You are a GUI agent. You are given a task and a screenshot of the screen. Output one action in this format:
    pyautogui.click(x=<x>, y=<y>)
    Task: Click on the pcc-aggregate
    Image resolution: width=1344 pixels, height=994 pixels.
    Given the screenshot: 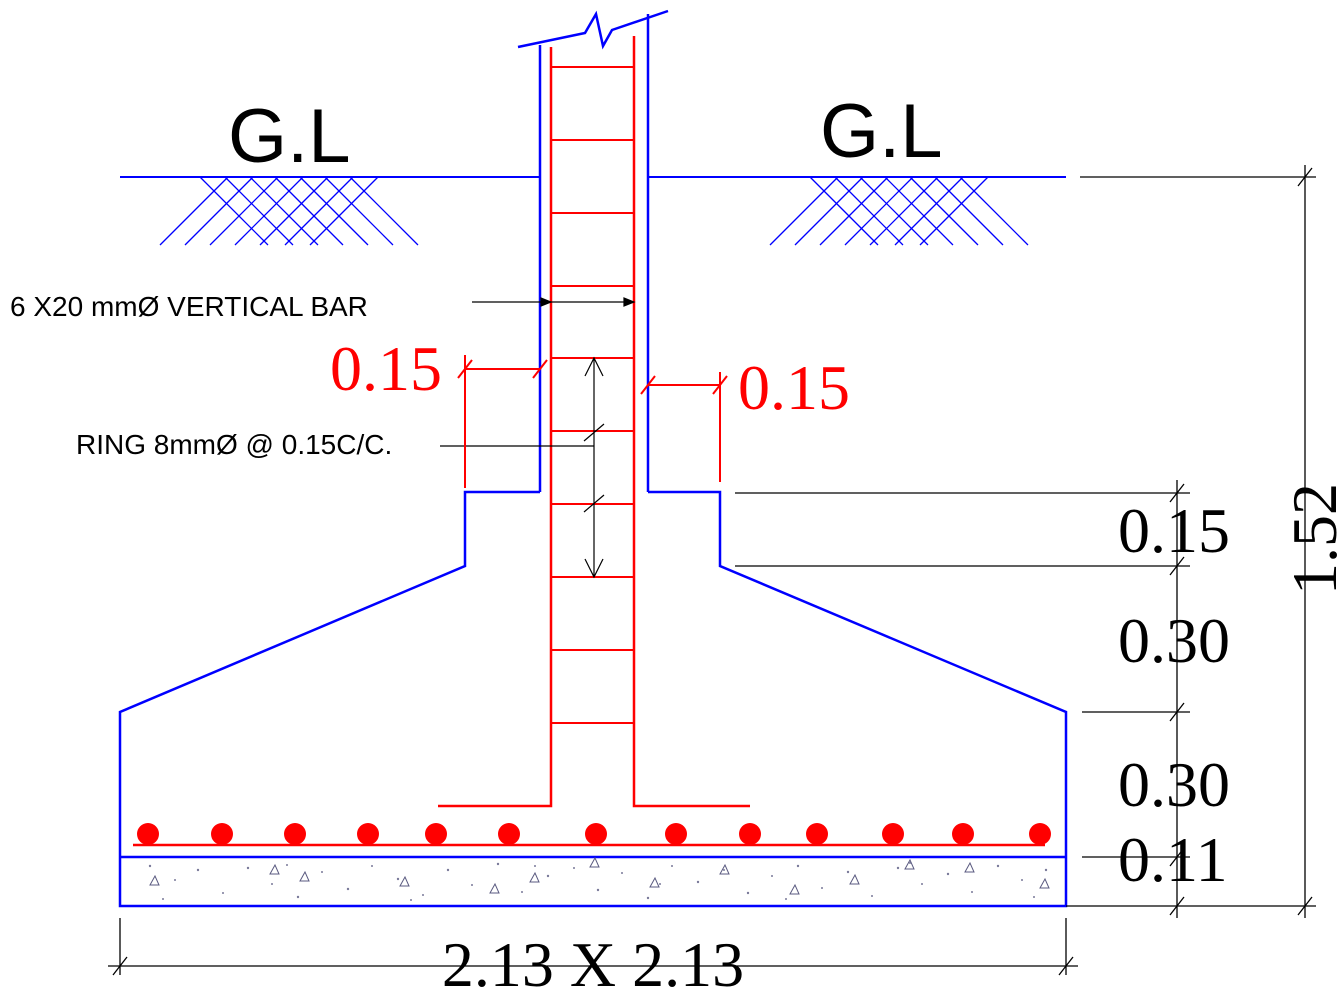 What is the action you would take?
    pyautogui.click(x=599, y=875)
    